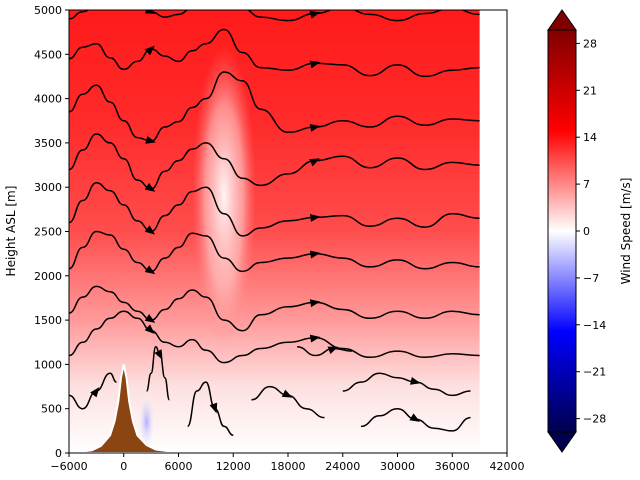  What do you see at coordinates (48, 364) in the screenshot?
I see `y-tick-label: 1000` at bounding box center [48, 364].